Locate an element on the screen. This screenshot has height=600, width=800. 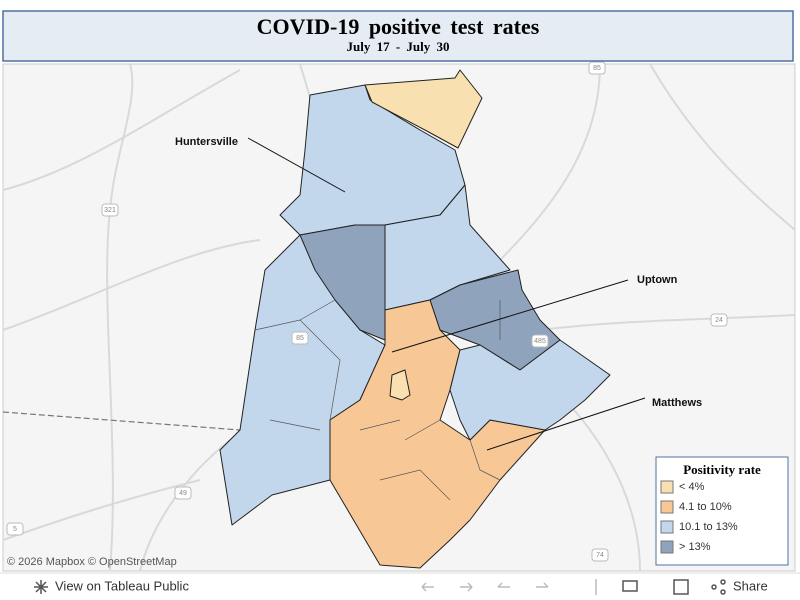
road-shield-label: 485 is located at coordinates (540, 341).